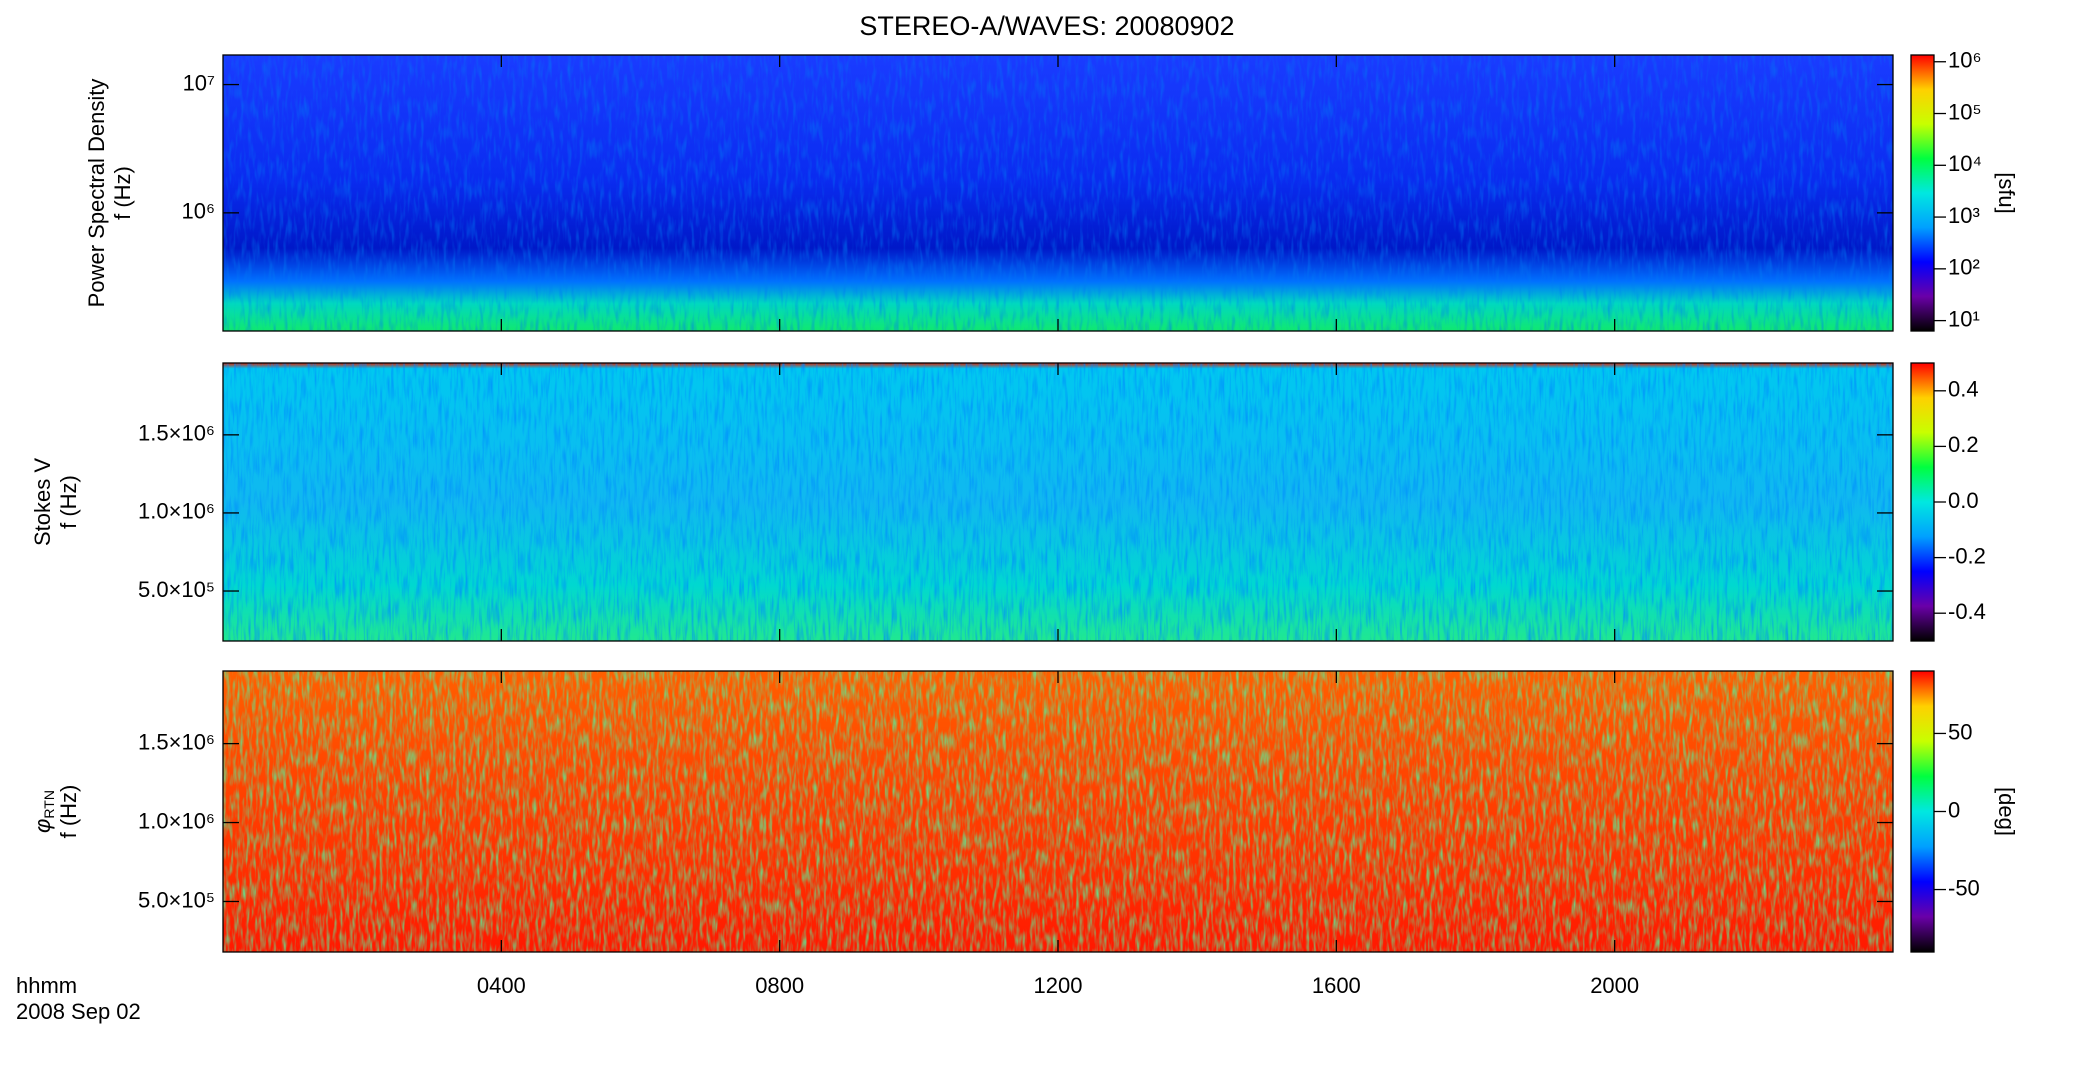 Image resolution: width=2096 pixels, height=1080 pixels. Describe the element at coordinates (2006, 811) in the screenshot. I see `colorbar-label: [deg]` at that location.